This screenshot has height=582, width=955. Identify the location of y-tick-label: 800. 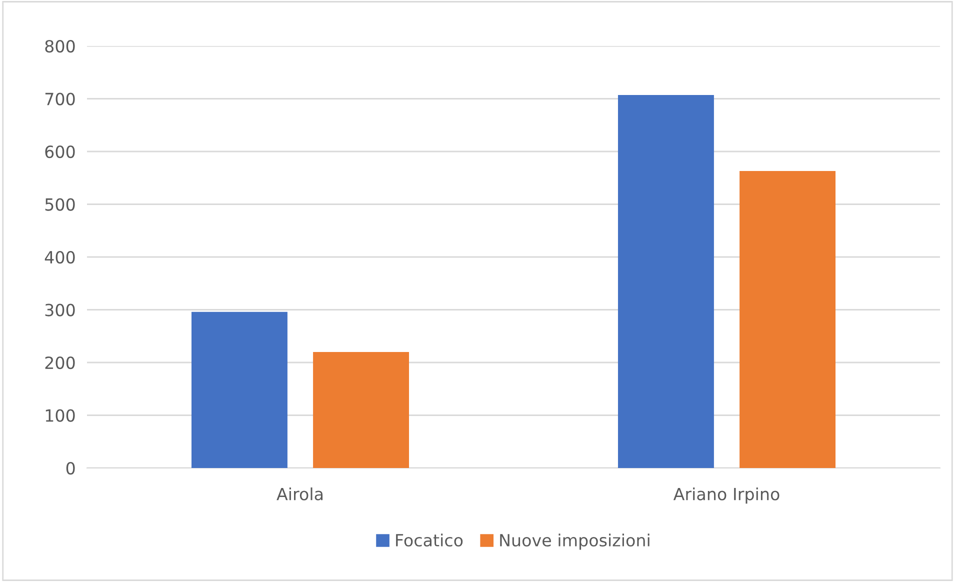
(60, 46).